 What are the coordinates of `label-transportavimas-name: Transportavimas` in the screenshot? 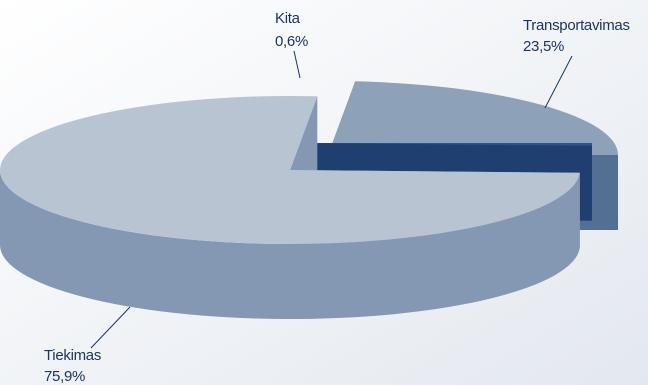 It's located at (576, 25).